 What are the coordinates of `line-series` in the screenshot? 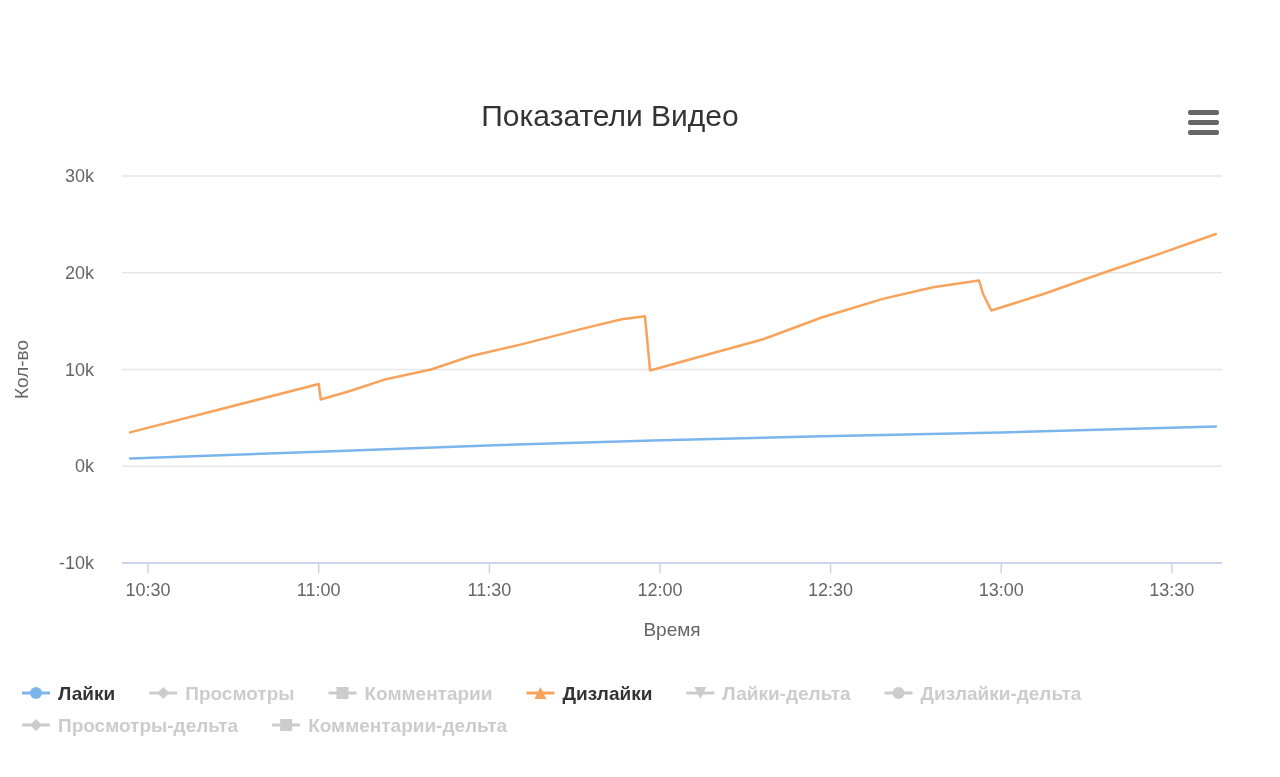 It's located at (673, 442).